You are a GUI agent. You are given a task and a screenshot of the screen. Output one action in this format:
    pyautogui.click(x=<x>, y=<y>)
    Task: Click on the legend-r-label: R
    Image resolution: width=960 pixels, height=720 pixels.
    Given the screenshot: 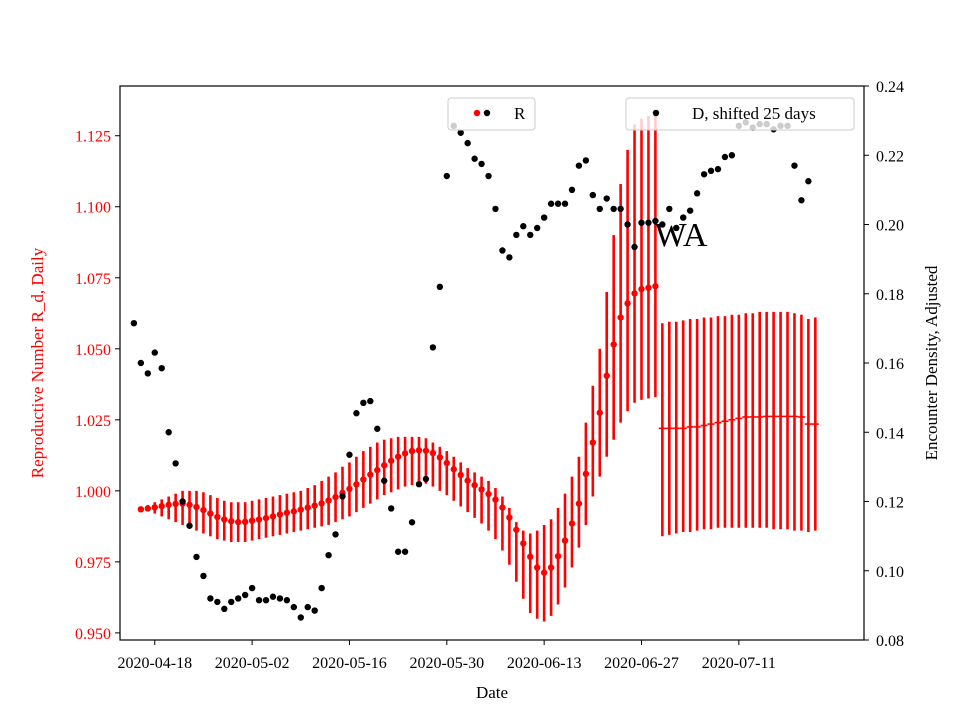 What is the action you would take?
    pyautogui.click(x=520, y=113)
    